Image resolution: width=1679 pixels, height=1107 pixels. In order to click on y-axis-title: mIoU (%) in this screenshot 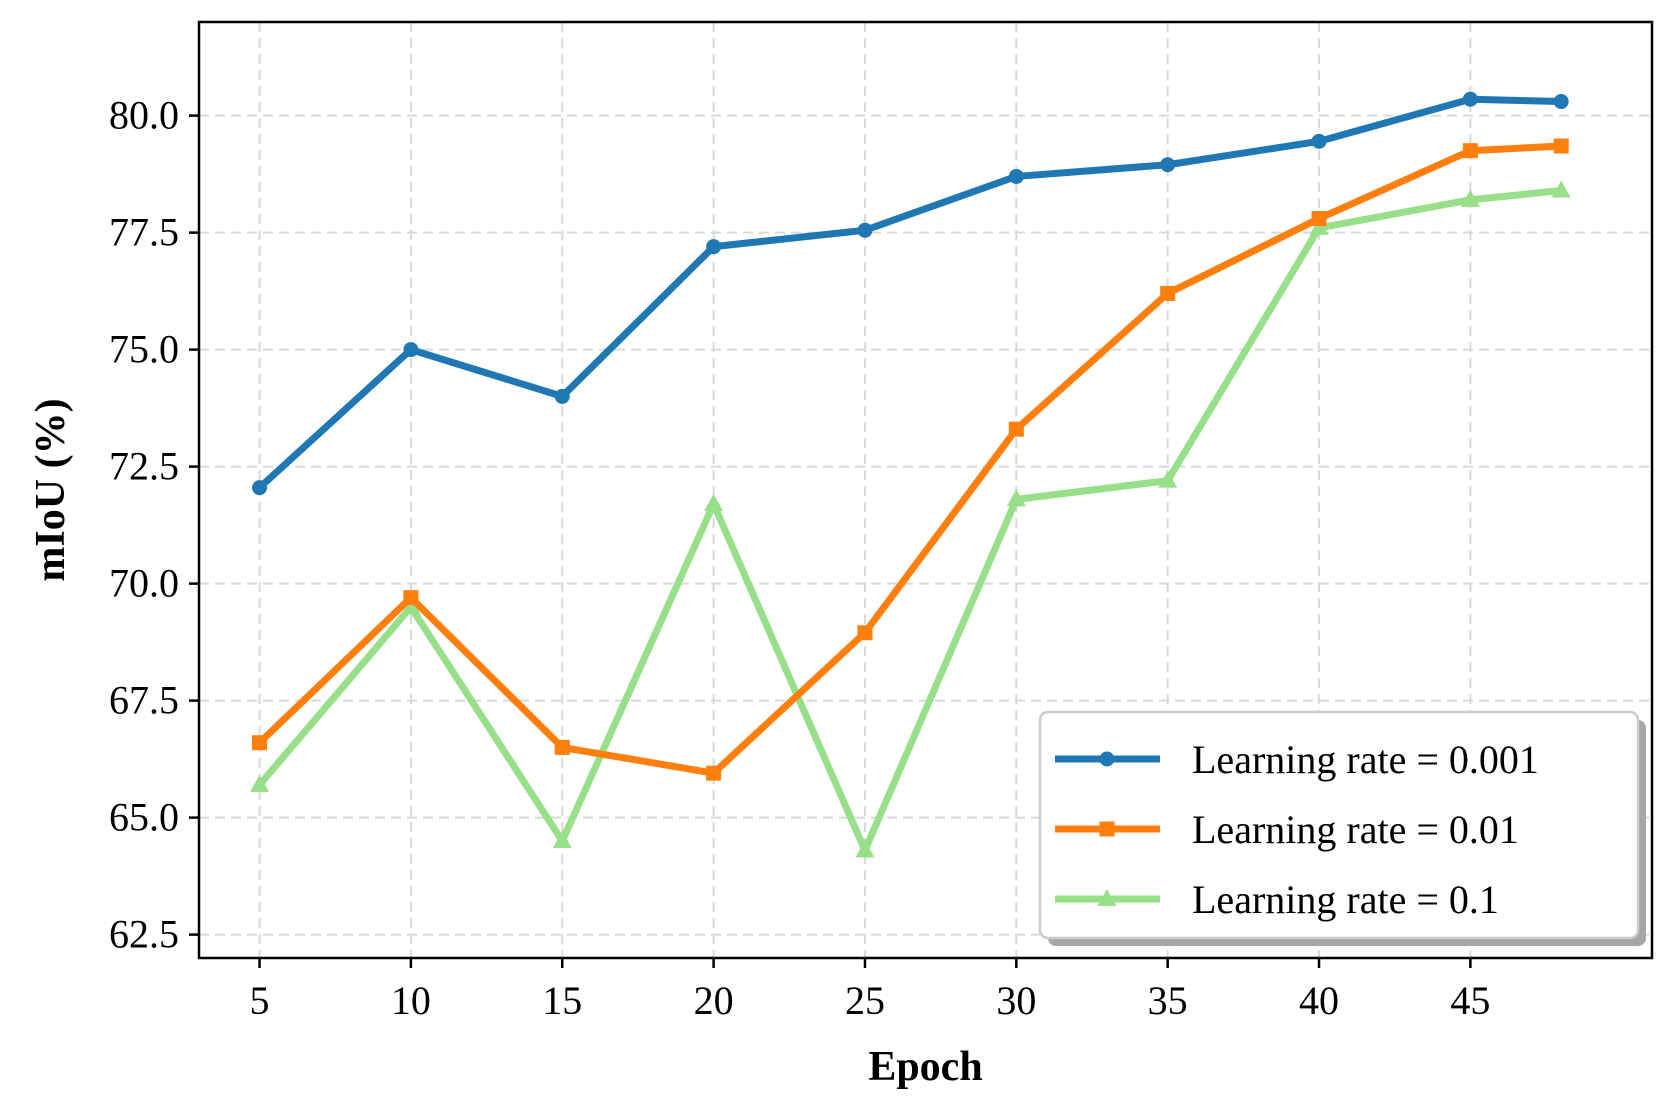, I will do `click(51, 489)`.